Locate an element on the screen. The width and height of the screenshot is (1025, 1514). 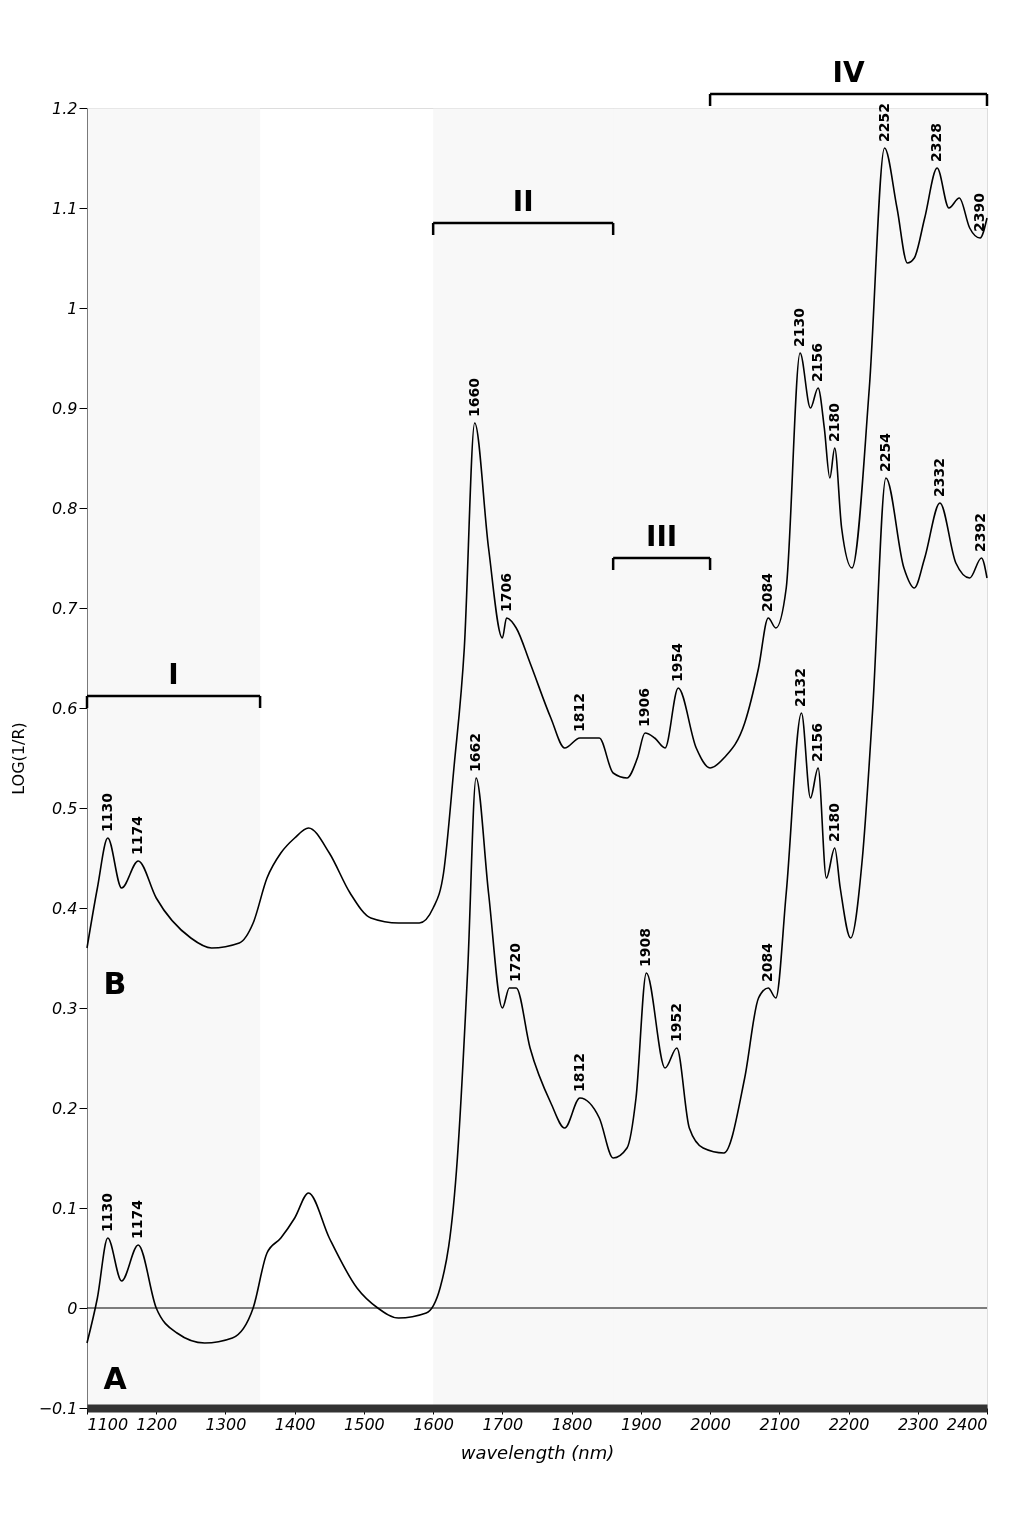
annotation: 1952 is located at coordinates (675, 1022).